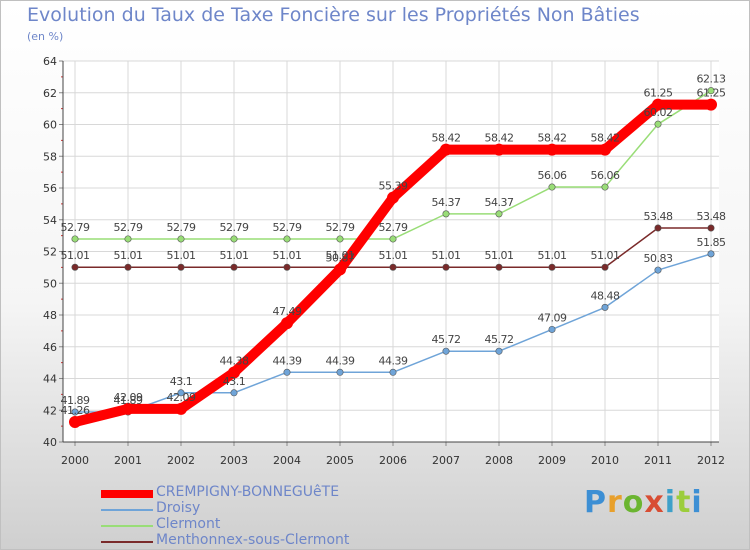 Image resolution: width=750 pixels, height=550 pixels. I want to click on brand-letter: x, so click(654, 502).